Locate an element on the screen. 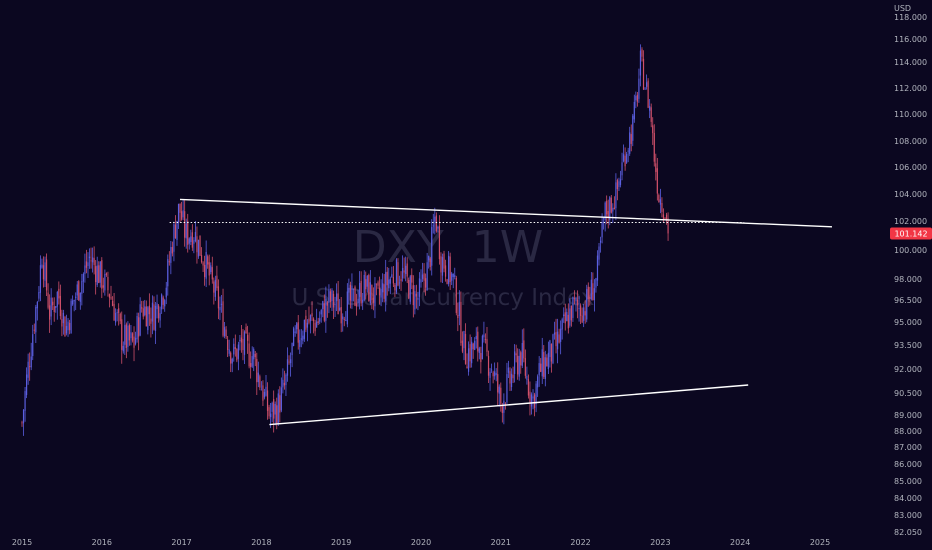 The height and width of the screenshot is (550, 932). y-tick-label: 82.050 is located at coordinates (908, 532).